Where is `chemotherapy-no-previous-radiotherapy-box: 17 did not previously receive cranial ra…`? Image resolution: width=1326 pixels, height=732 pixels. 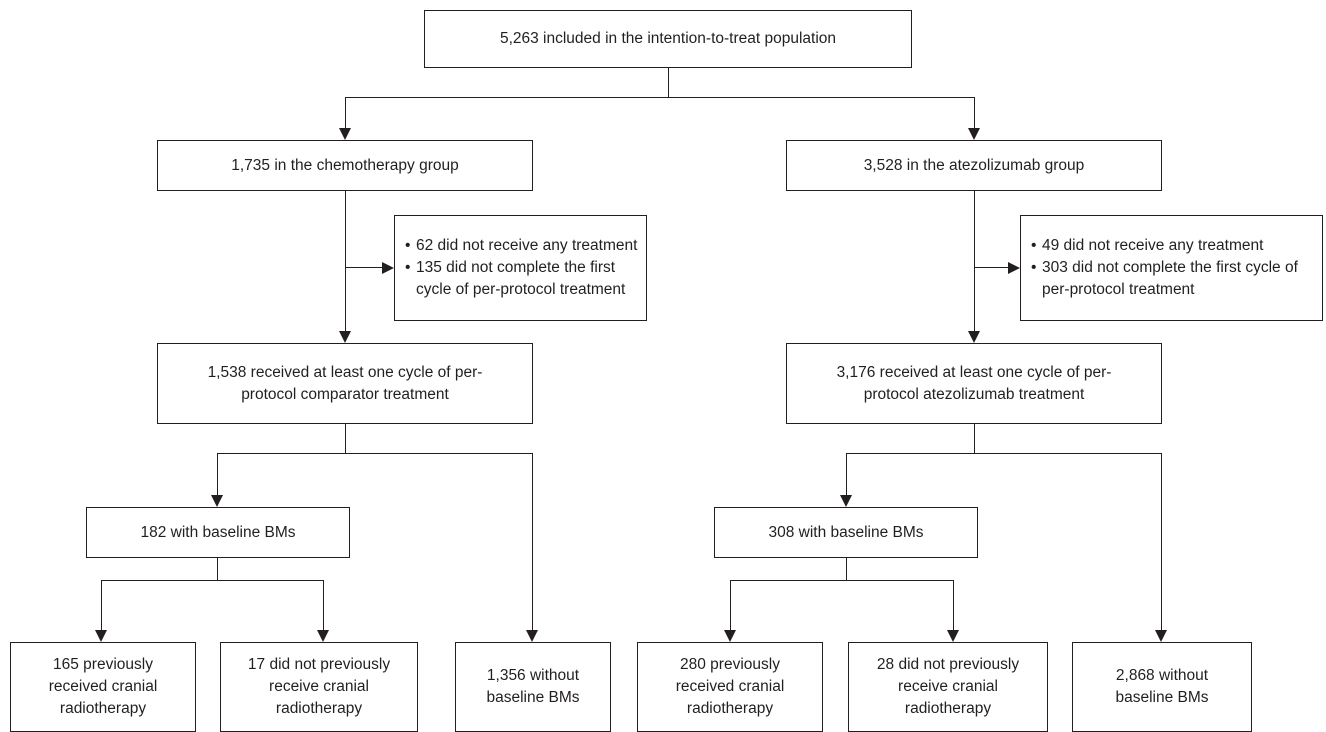
chemotherapy-no-previous-radiotherapy-box: 17 did not previously receive cranial ra… is located at coordinates (319, 687).